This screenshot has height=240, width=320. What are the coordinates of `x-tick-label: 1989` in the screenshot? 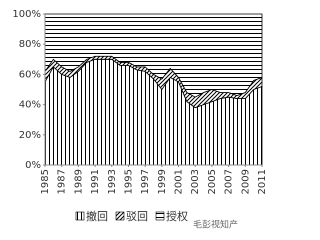 It's located at (78, 181).